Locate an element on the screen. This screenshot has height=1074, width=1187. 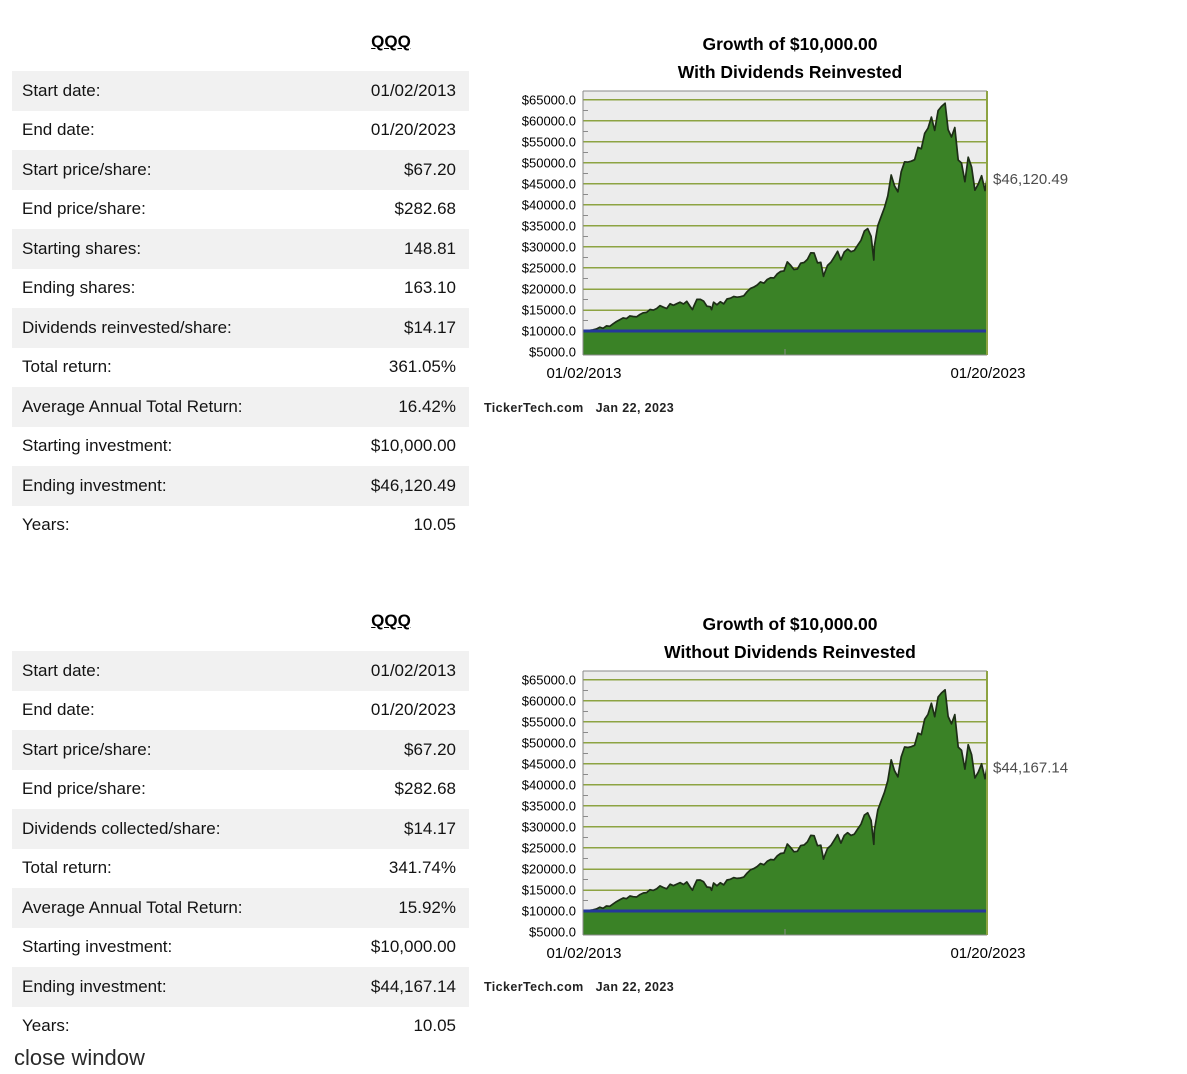
row-value: $46,120.49 is located at coordinates (413, 485).